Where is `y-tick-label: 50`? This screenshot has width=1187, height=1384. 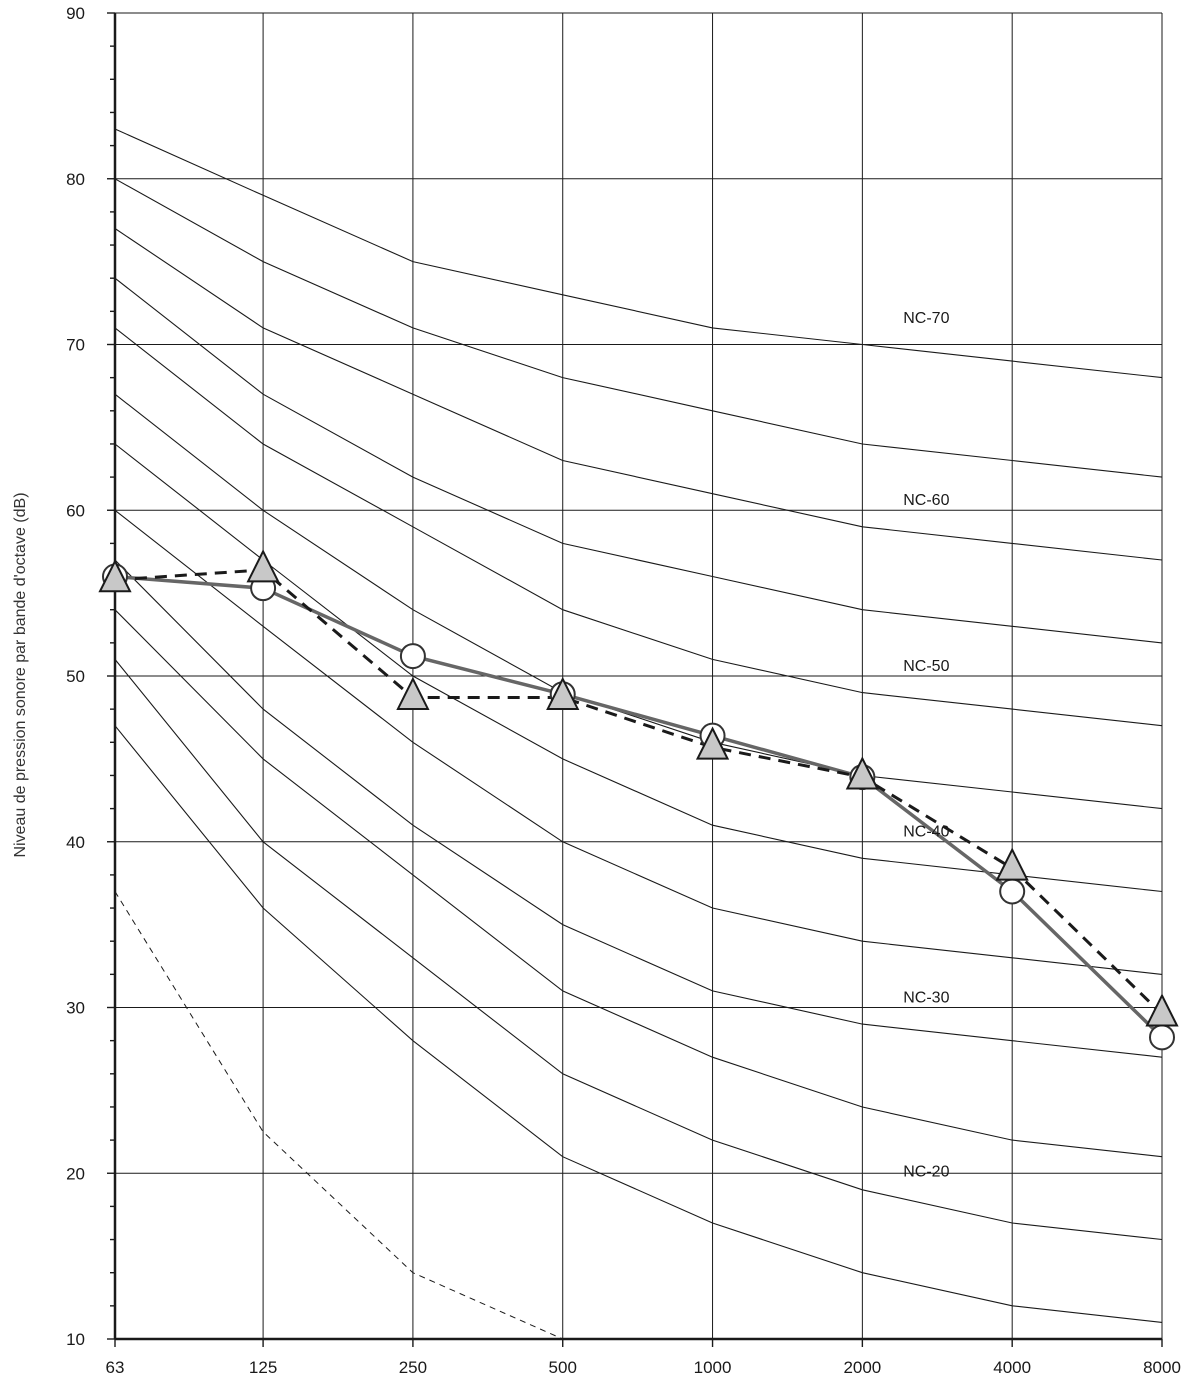 y-tick-label: 50 is located at coordinates (75, 676).